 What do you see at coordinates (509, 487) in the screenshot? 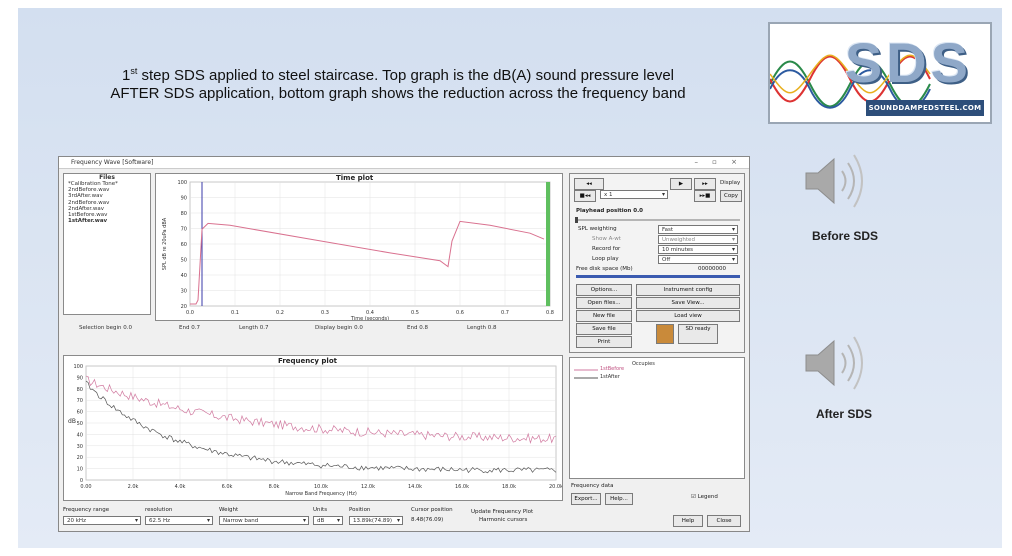
I see `freq-xtick-label: 18.0k` at bounding box center [509, 487].